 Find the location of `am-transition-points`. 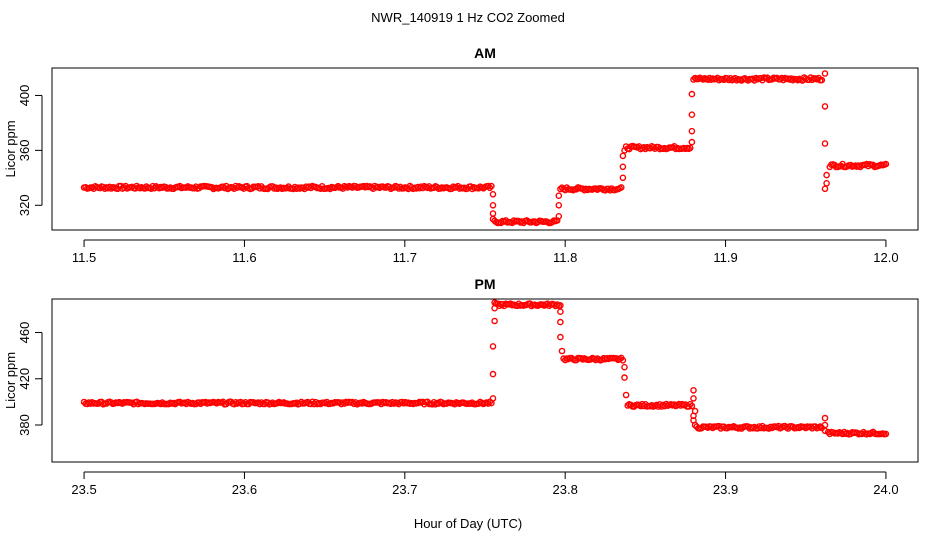

am-transition-points is located at coordinates (659, 146).